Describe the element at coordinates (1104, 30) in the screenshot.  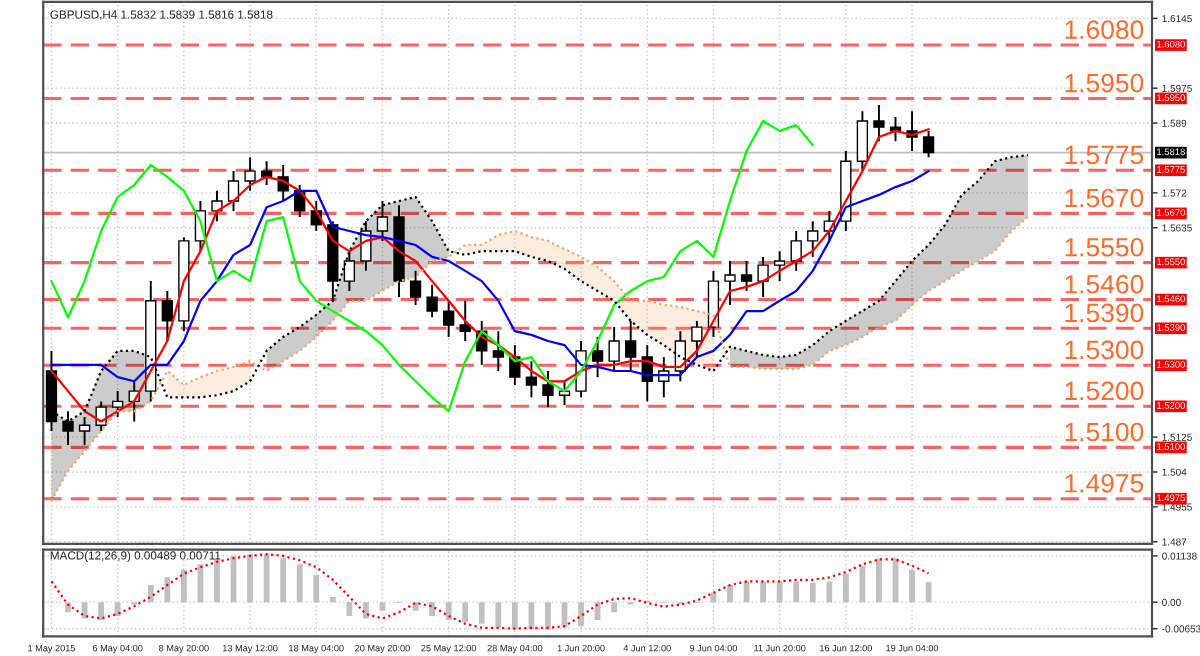
I see `text: 1.6080` at that location.